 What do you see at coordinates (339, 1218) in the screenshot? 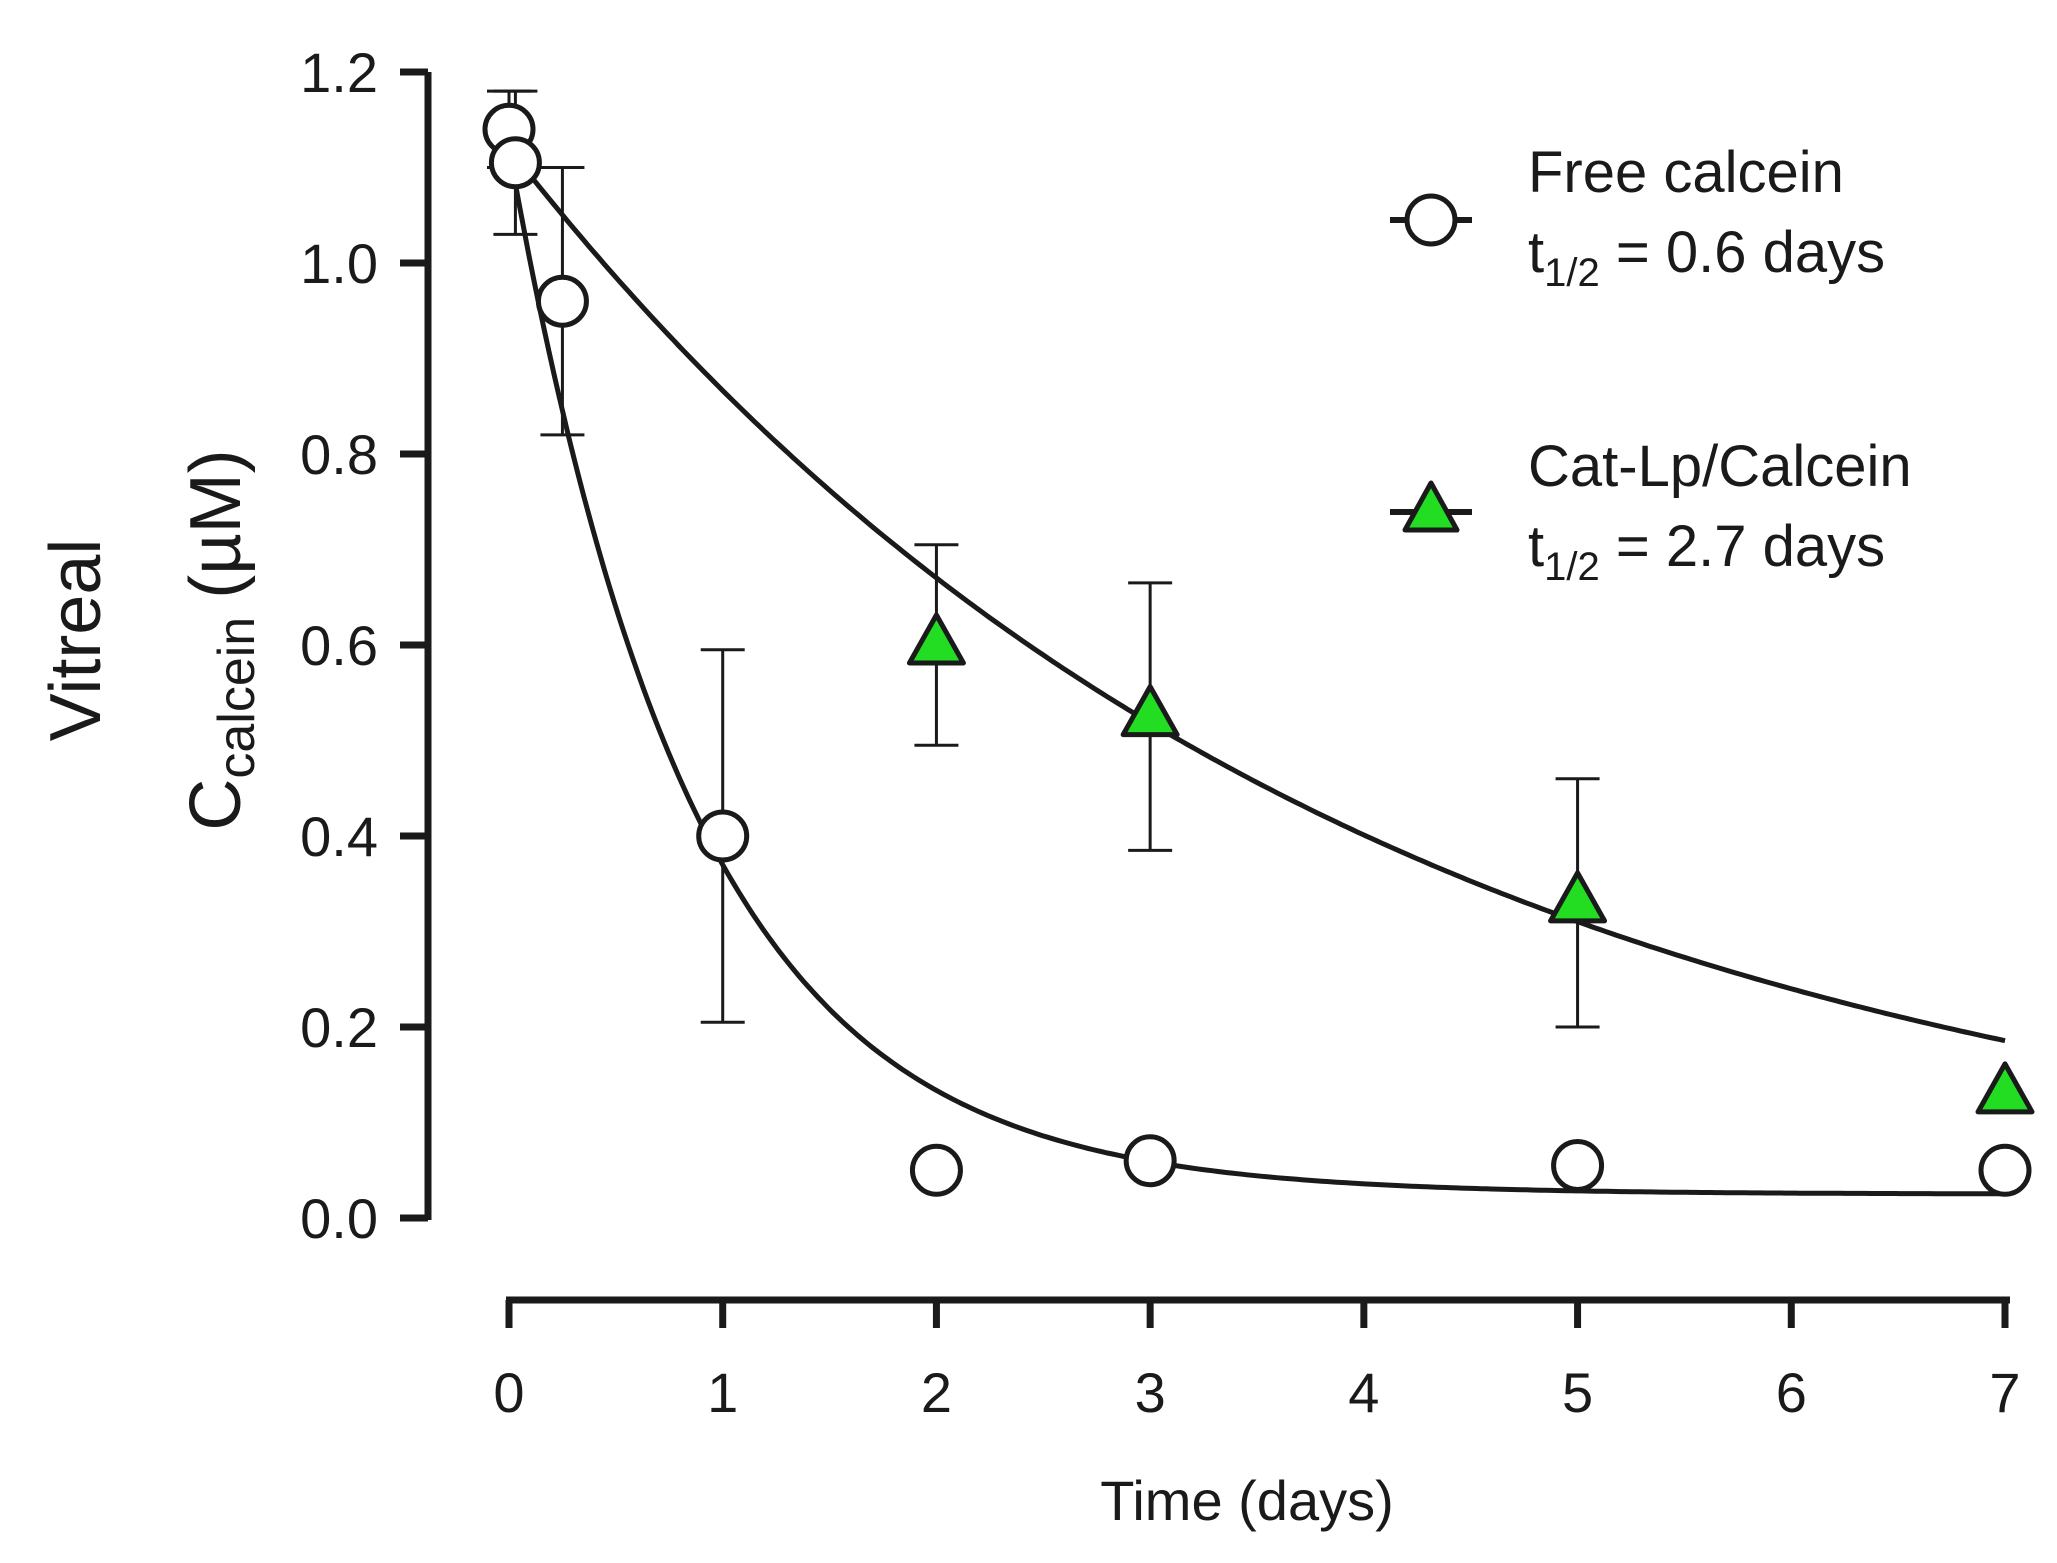
I see `y-tick-label: 0.0` at bounding box center [339, 1218].